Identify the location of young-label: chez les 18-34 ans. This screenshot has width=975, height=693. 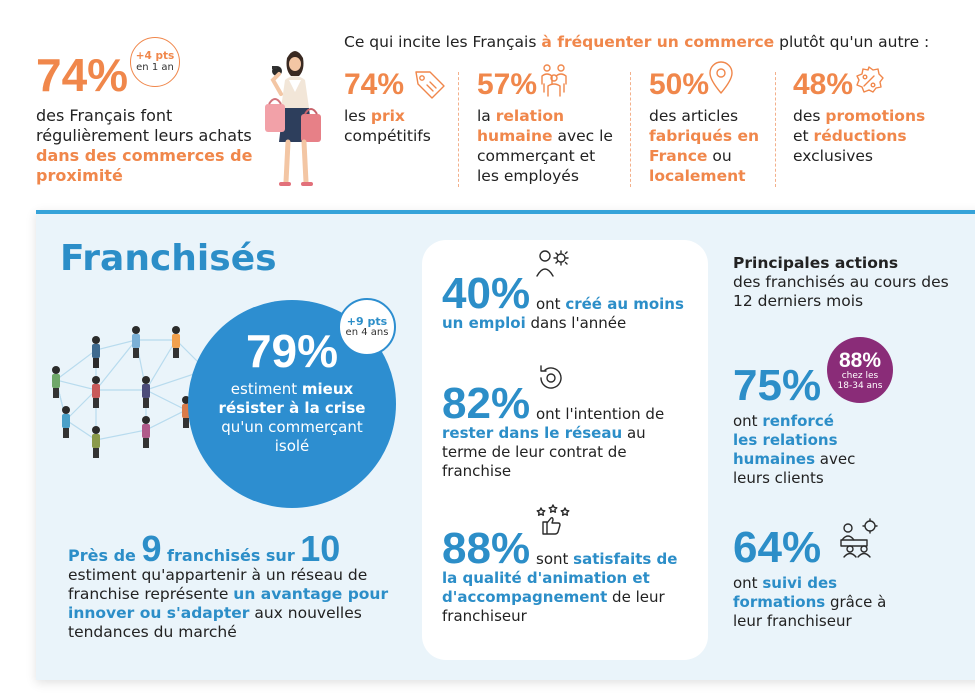
(860, 380).